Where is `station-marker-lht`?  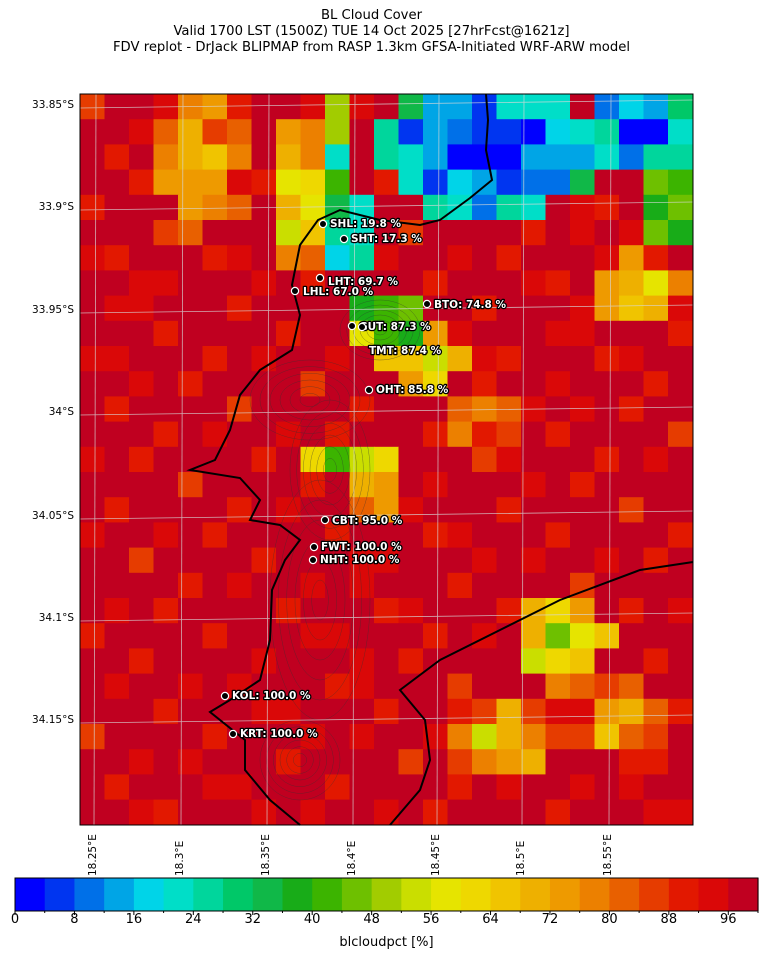 station-marker-lht is located at coordinates (320, 278).